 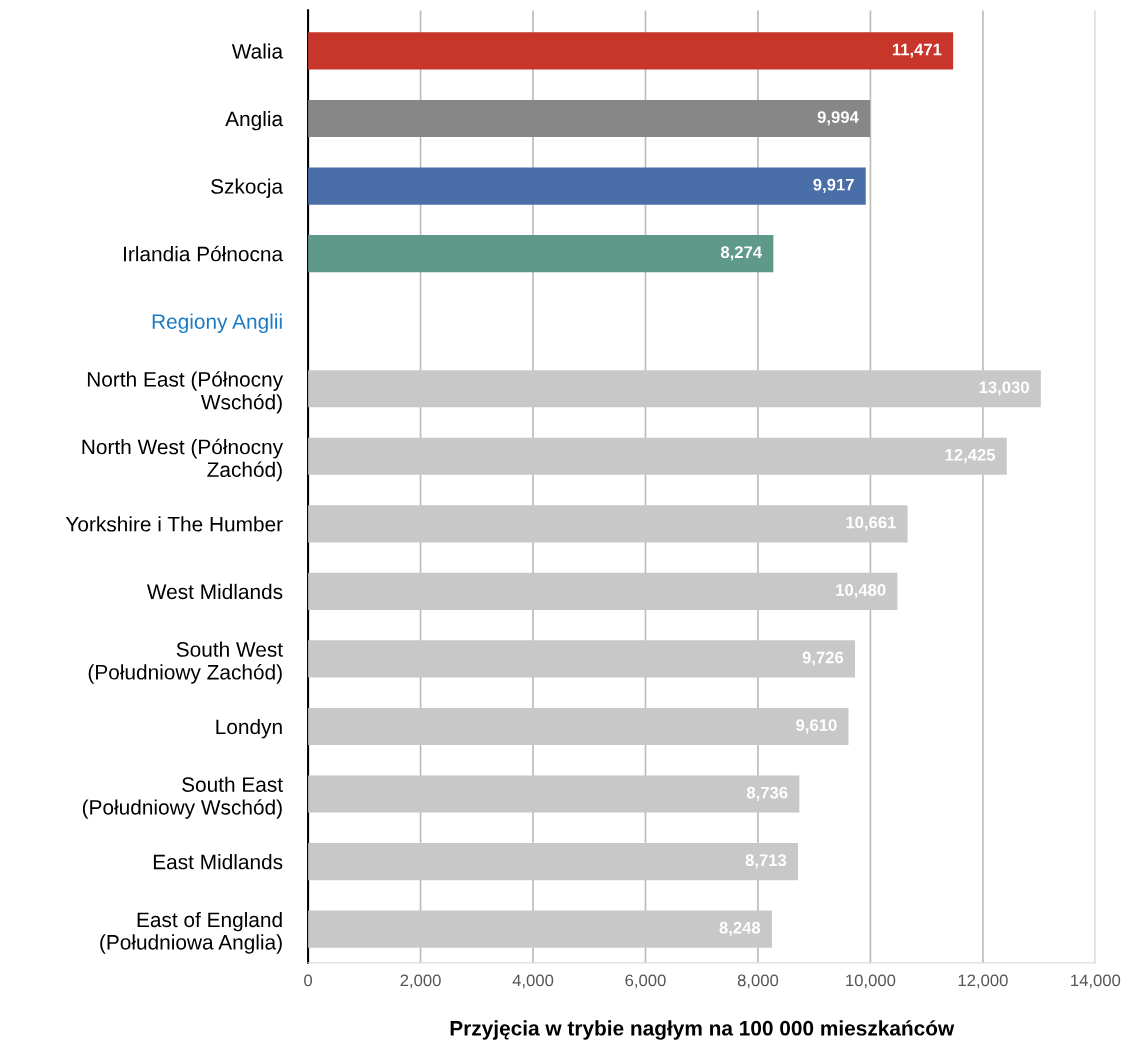 What do you see at coordinates (249, 728) in the screenshot?
I see `y-tick-label: Londyn` at bounding box center [249, 728].